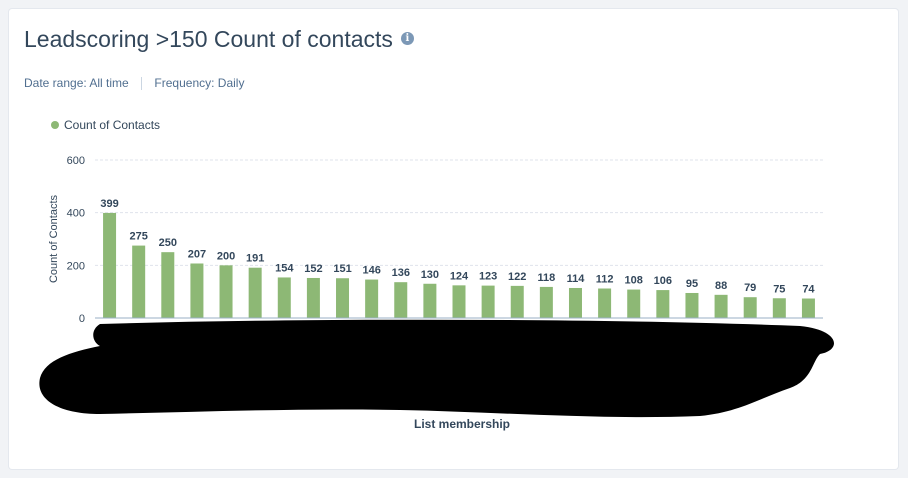 The image size is (908, 478). Describe the element at coordinates (76, 266) in the screenshot. I see `y-tick-label: 200` at that location.